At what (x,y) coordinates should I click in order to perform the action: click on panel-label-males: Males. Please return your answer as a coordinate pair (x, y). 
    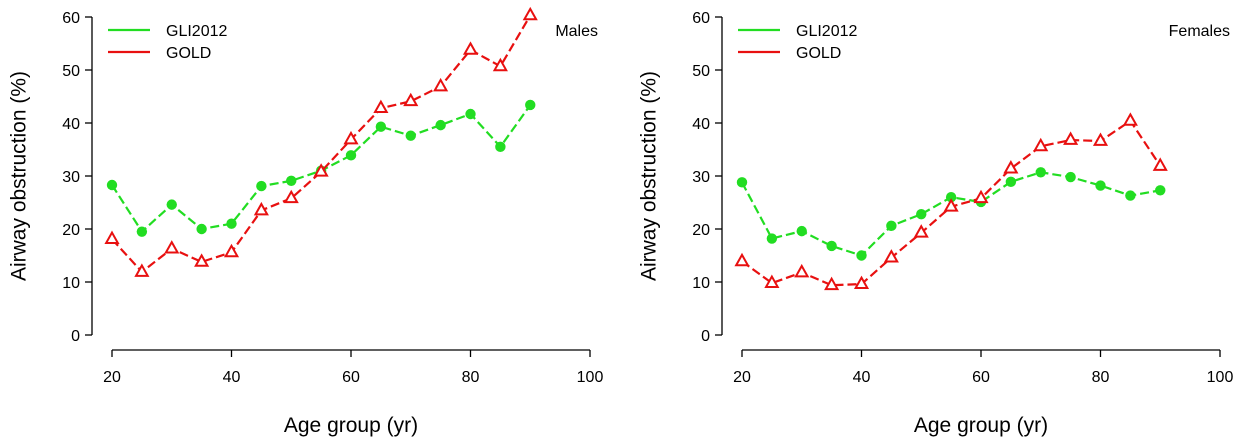
    Looking at the image, I should click on (576, 31).